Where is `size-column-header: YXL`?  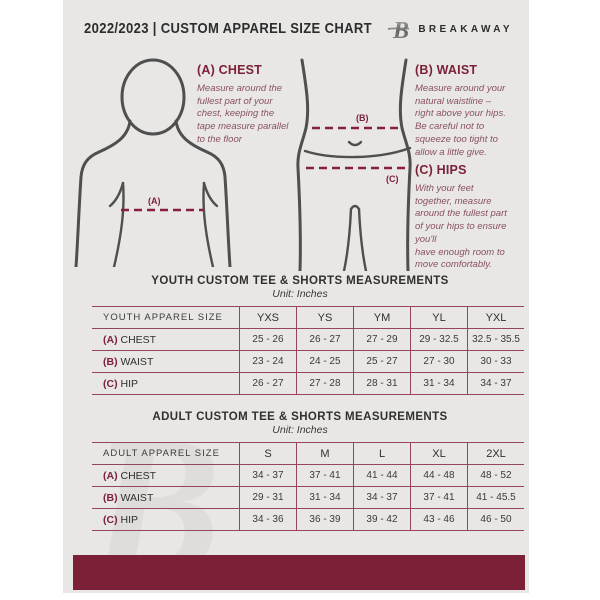
size-column-header: YXL is located at coordinates (495, 317).